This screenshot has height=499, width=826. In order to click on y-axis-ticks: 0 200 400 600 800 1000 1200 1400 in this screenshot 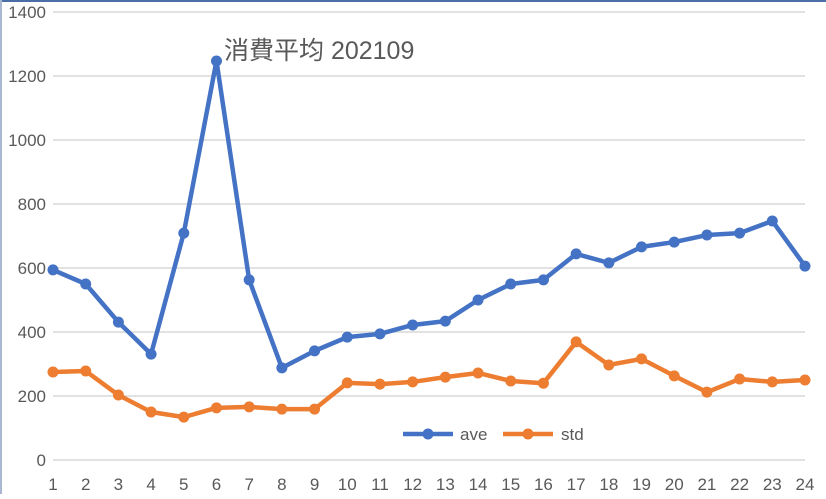, I will do `click(27, 236)`.